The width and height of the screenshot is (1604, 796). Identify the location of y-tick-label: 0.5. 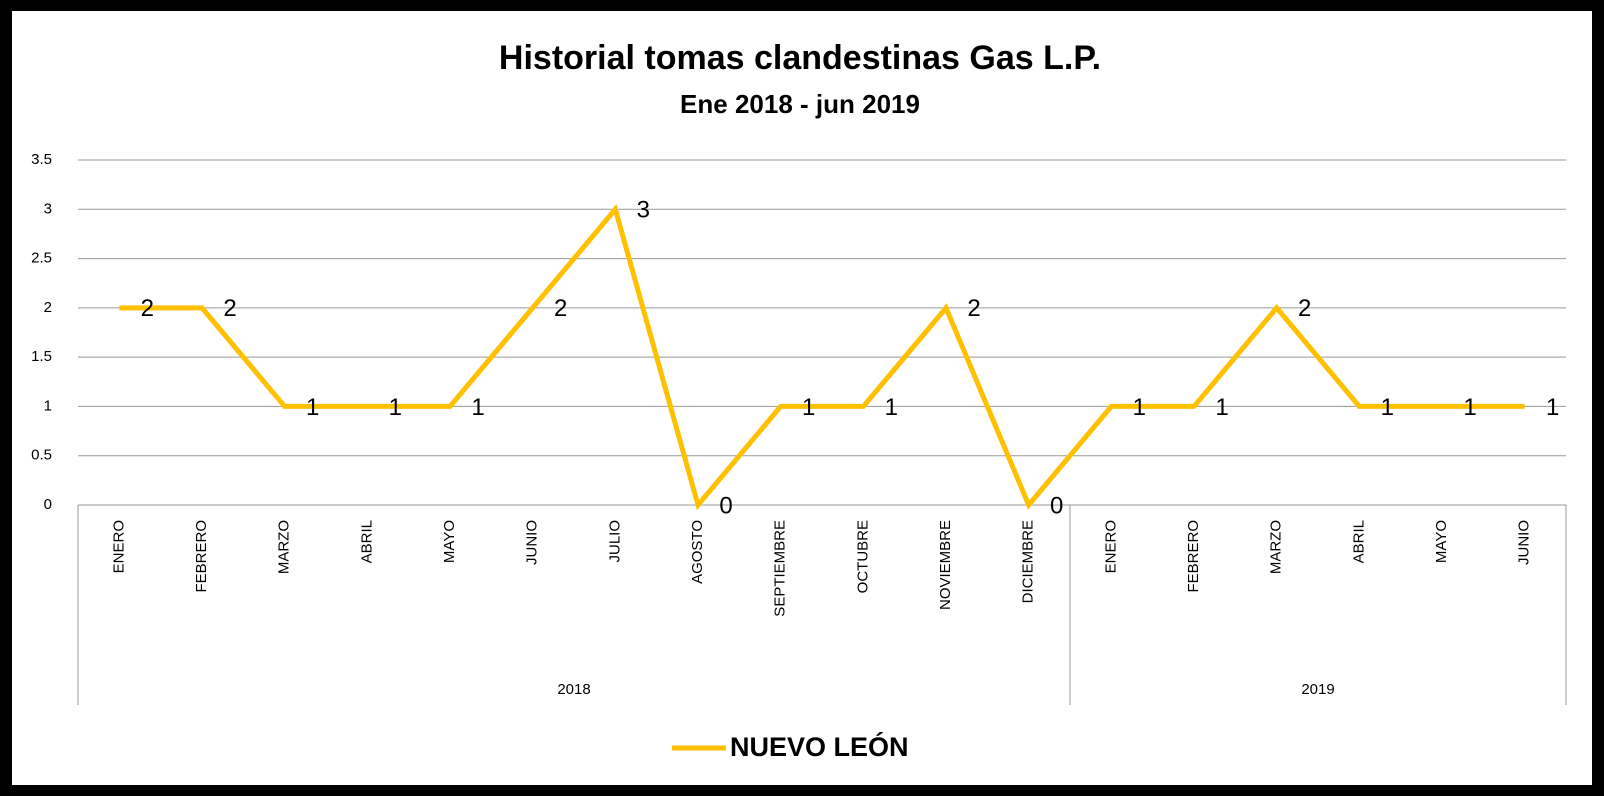
(41, 455).